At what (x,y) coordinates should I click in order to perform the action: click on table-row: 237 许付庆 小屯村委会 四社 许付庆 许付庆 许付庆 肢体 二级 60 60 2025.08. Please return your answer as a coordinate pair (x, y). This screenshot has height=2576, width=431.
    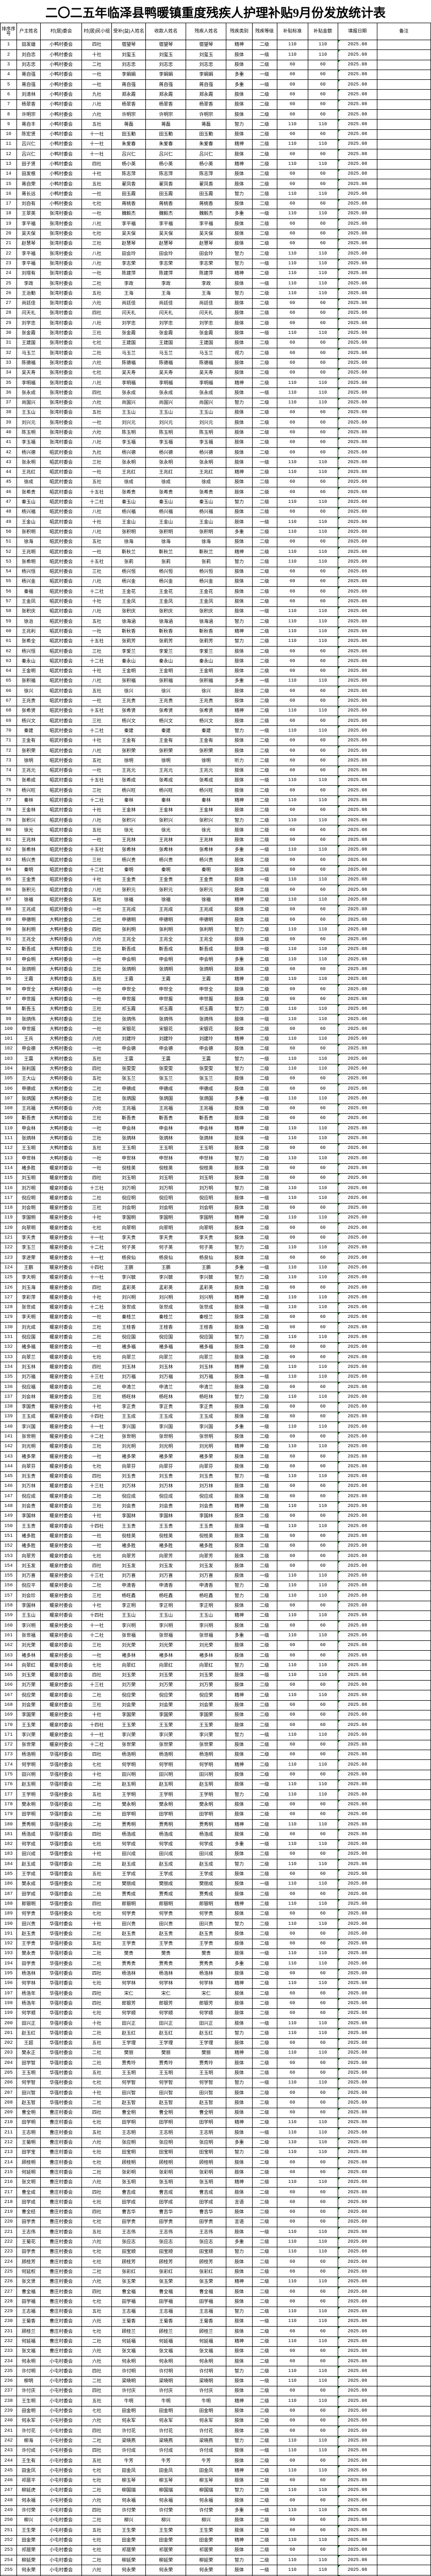
    Looking at the image, I should click on (215, 2391).